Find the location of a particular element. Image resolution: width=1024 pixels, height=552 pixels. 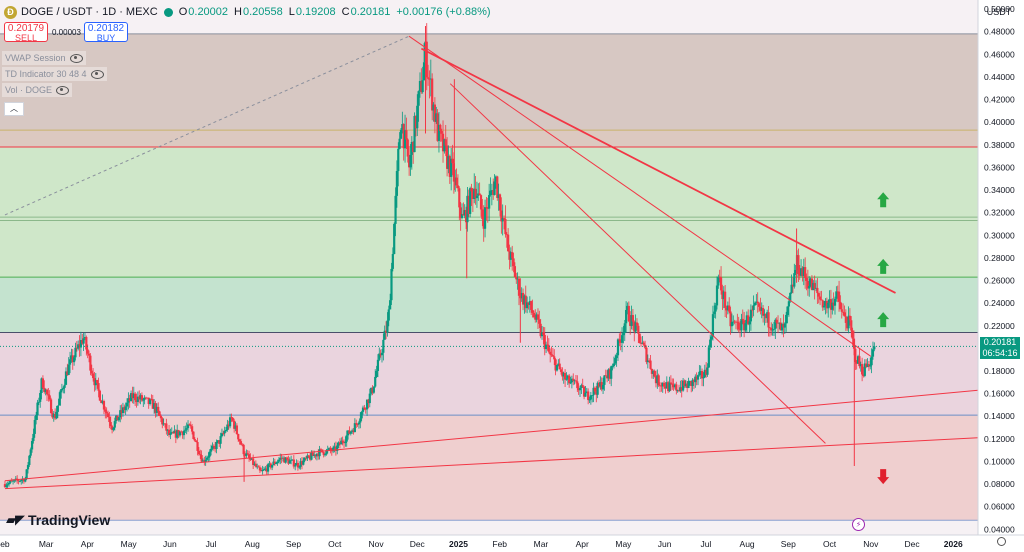

tradingview-logo: ▰◤ TradingView is located at coordinates (58, 520).